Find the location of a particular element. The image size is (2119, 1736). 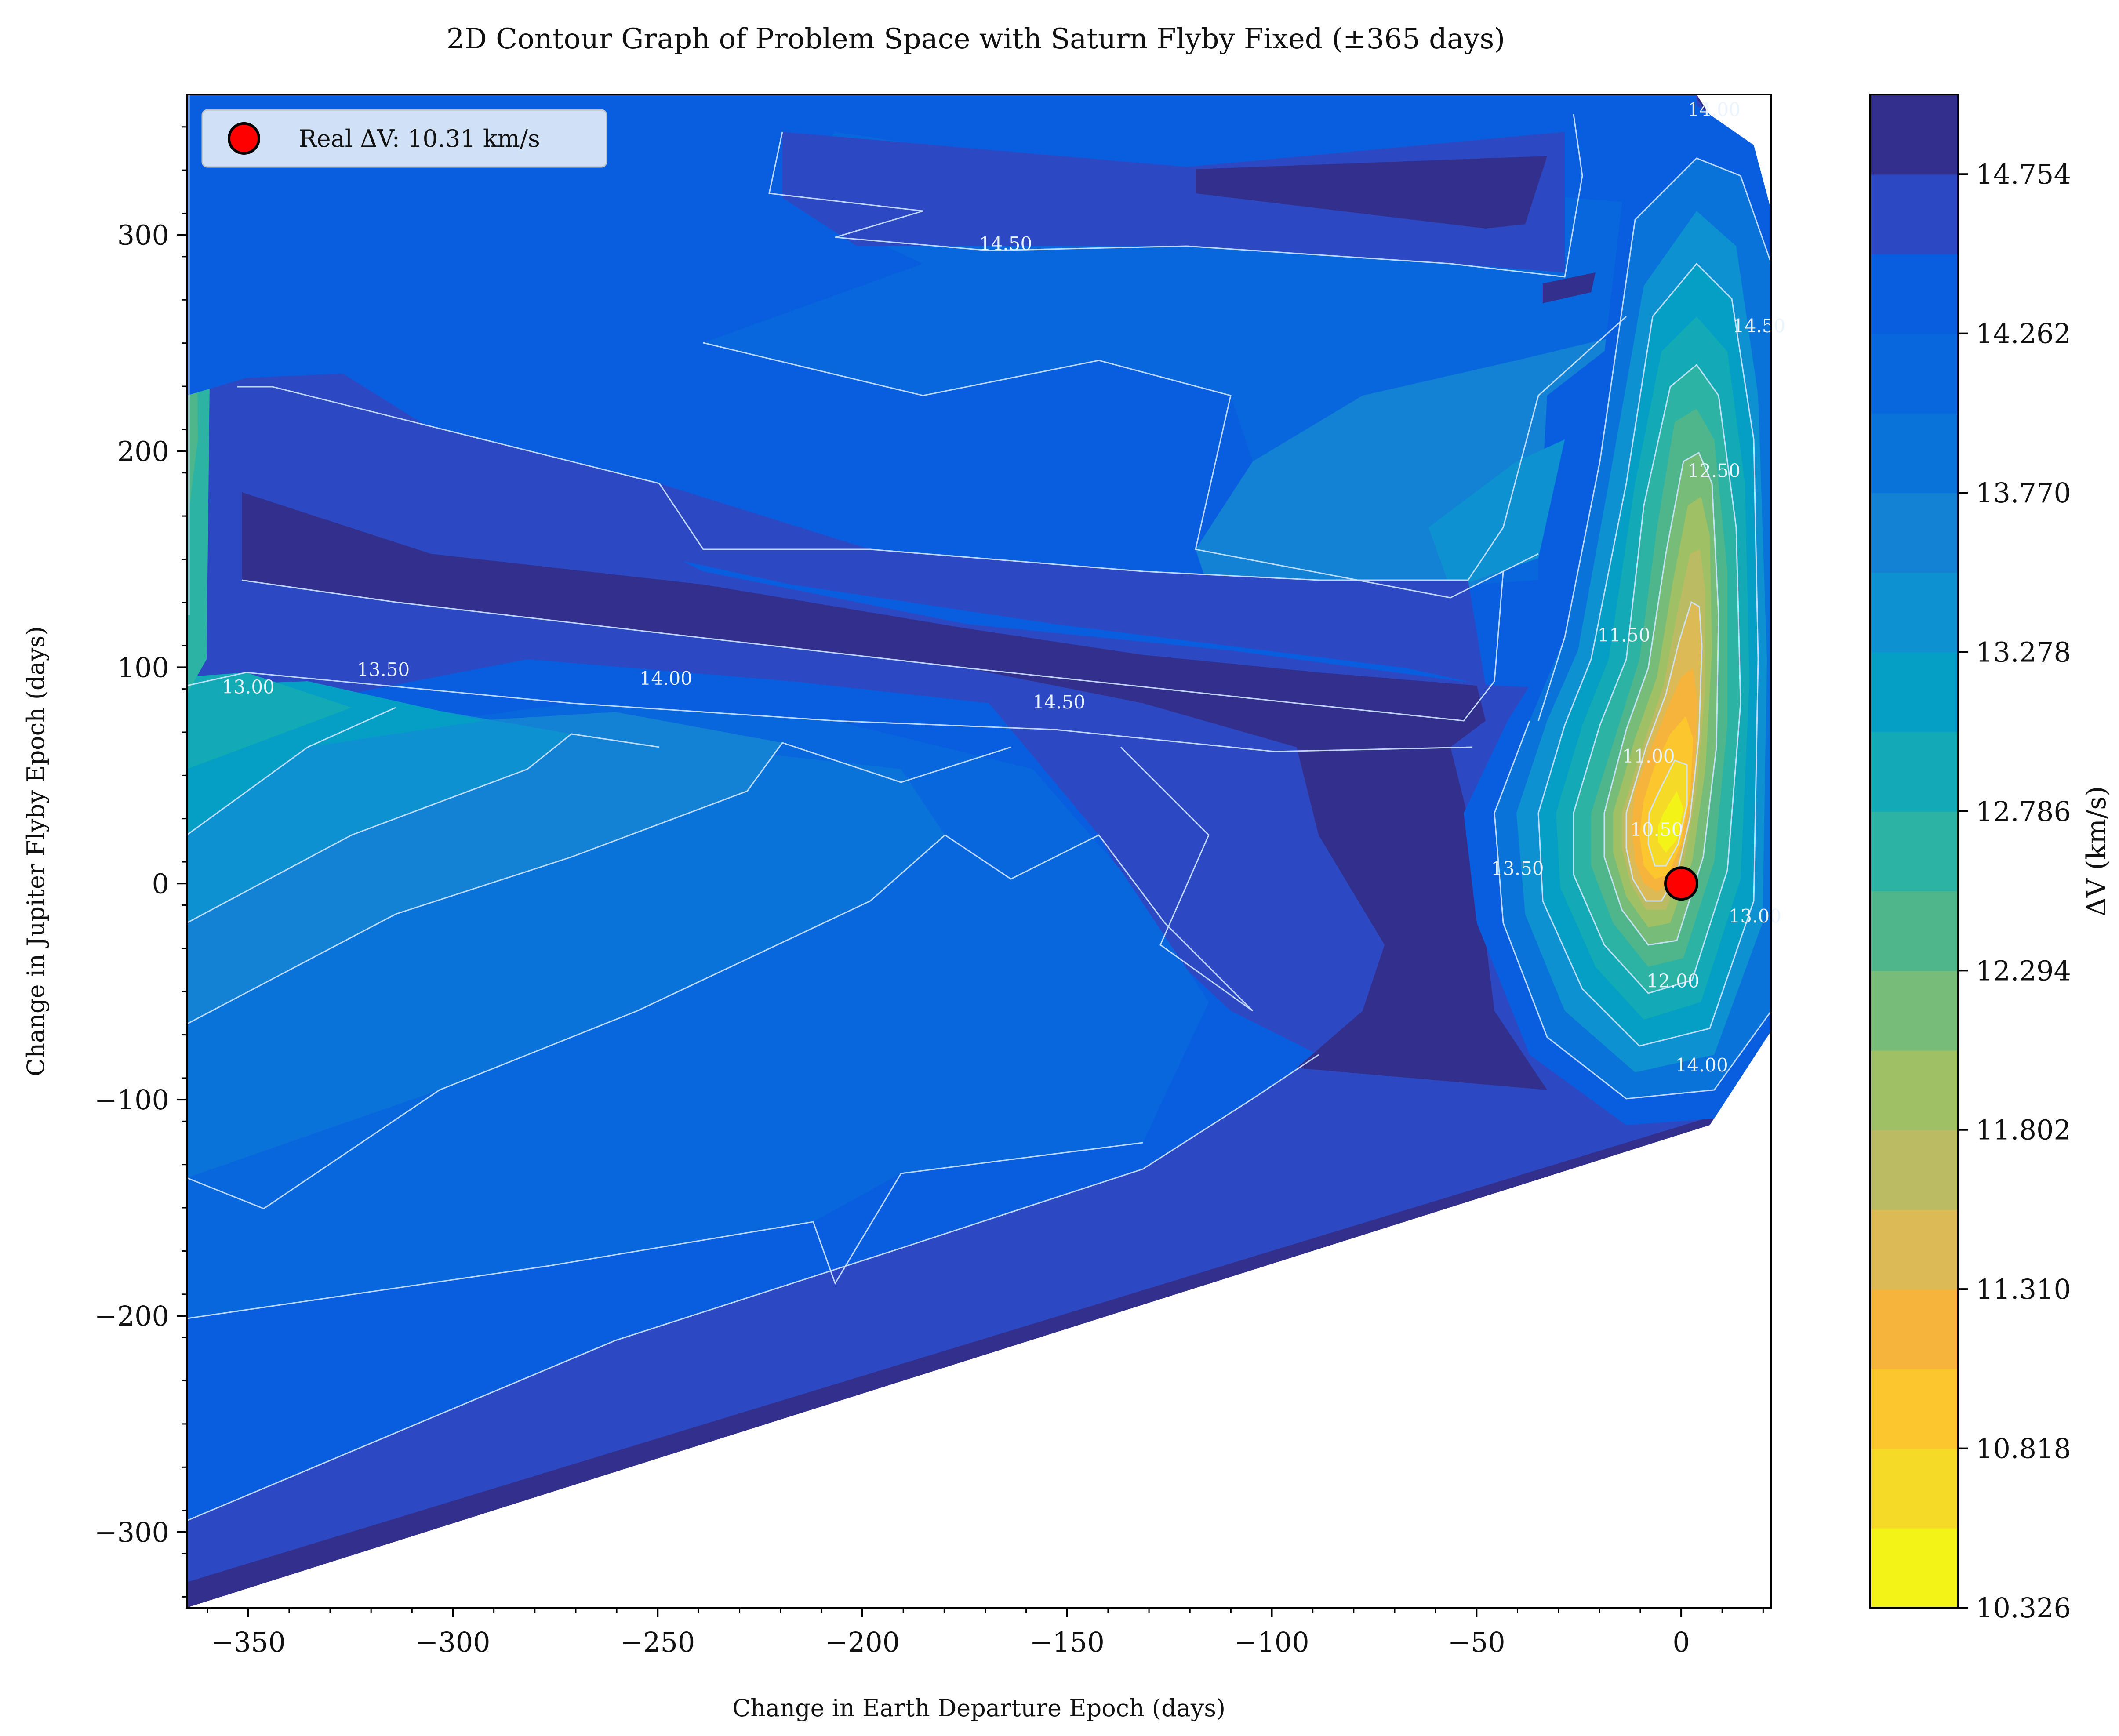

x-tick-label: −300 is located at coordinates (452, 1642).